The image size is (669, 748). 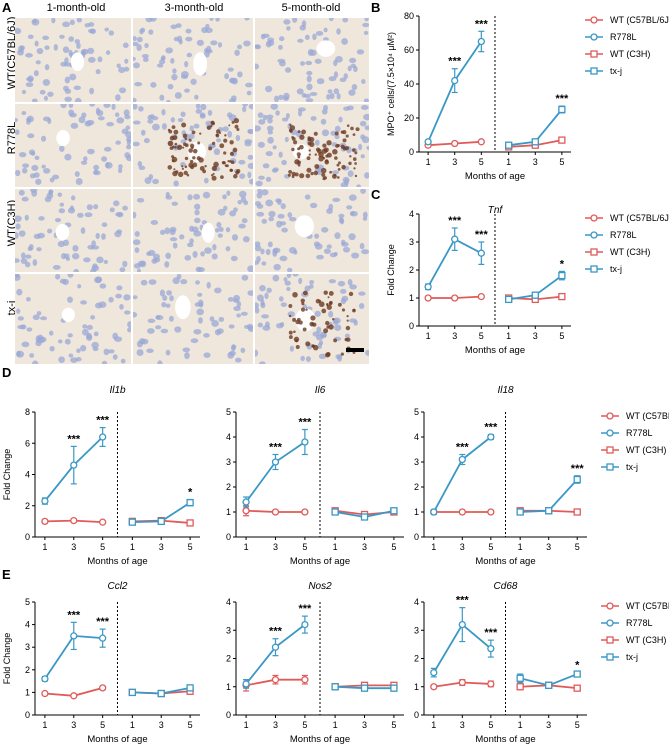 I want to click on y-tick-label: 8, so click(x=27, y=412).